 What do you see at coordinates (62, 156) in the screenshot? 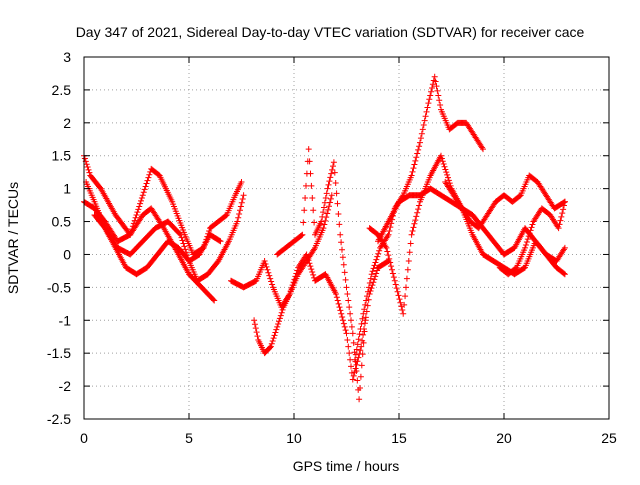
I see `y-tick-label: 1.5` at bounding box center [62, 156].